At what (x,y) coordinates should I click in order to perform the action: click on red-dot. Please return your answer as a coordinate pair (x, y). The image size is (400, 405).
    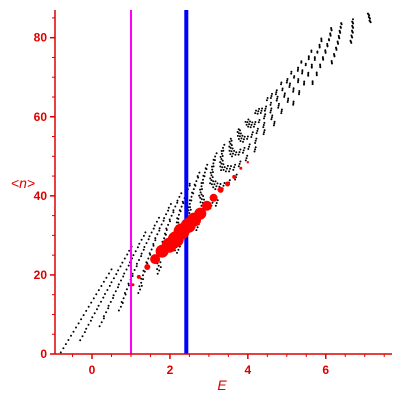
    Looking at the image, I should click on (206, 205).